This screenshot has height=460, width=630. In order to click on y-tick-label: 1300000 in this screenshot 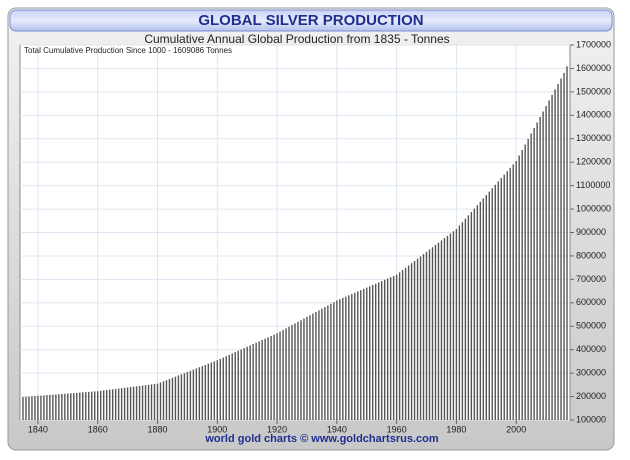, I will do `click(593, 138)`.